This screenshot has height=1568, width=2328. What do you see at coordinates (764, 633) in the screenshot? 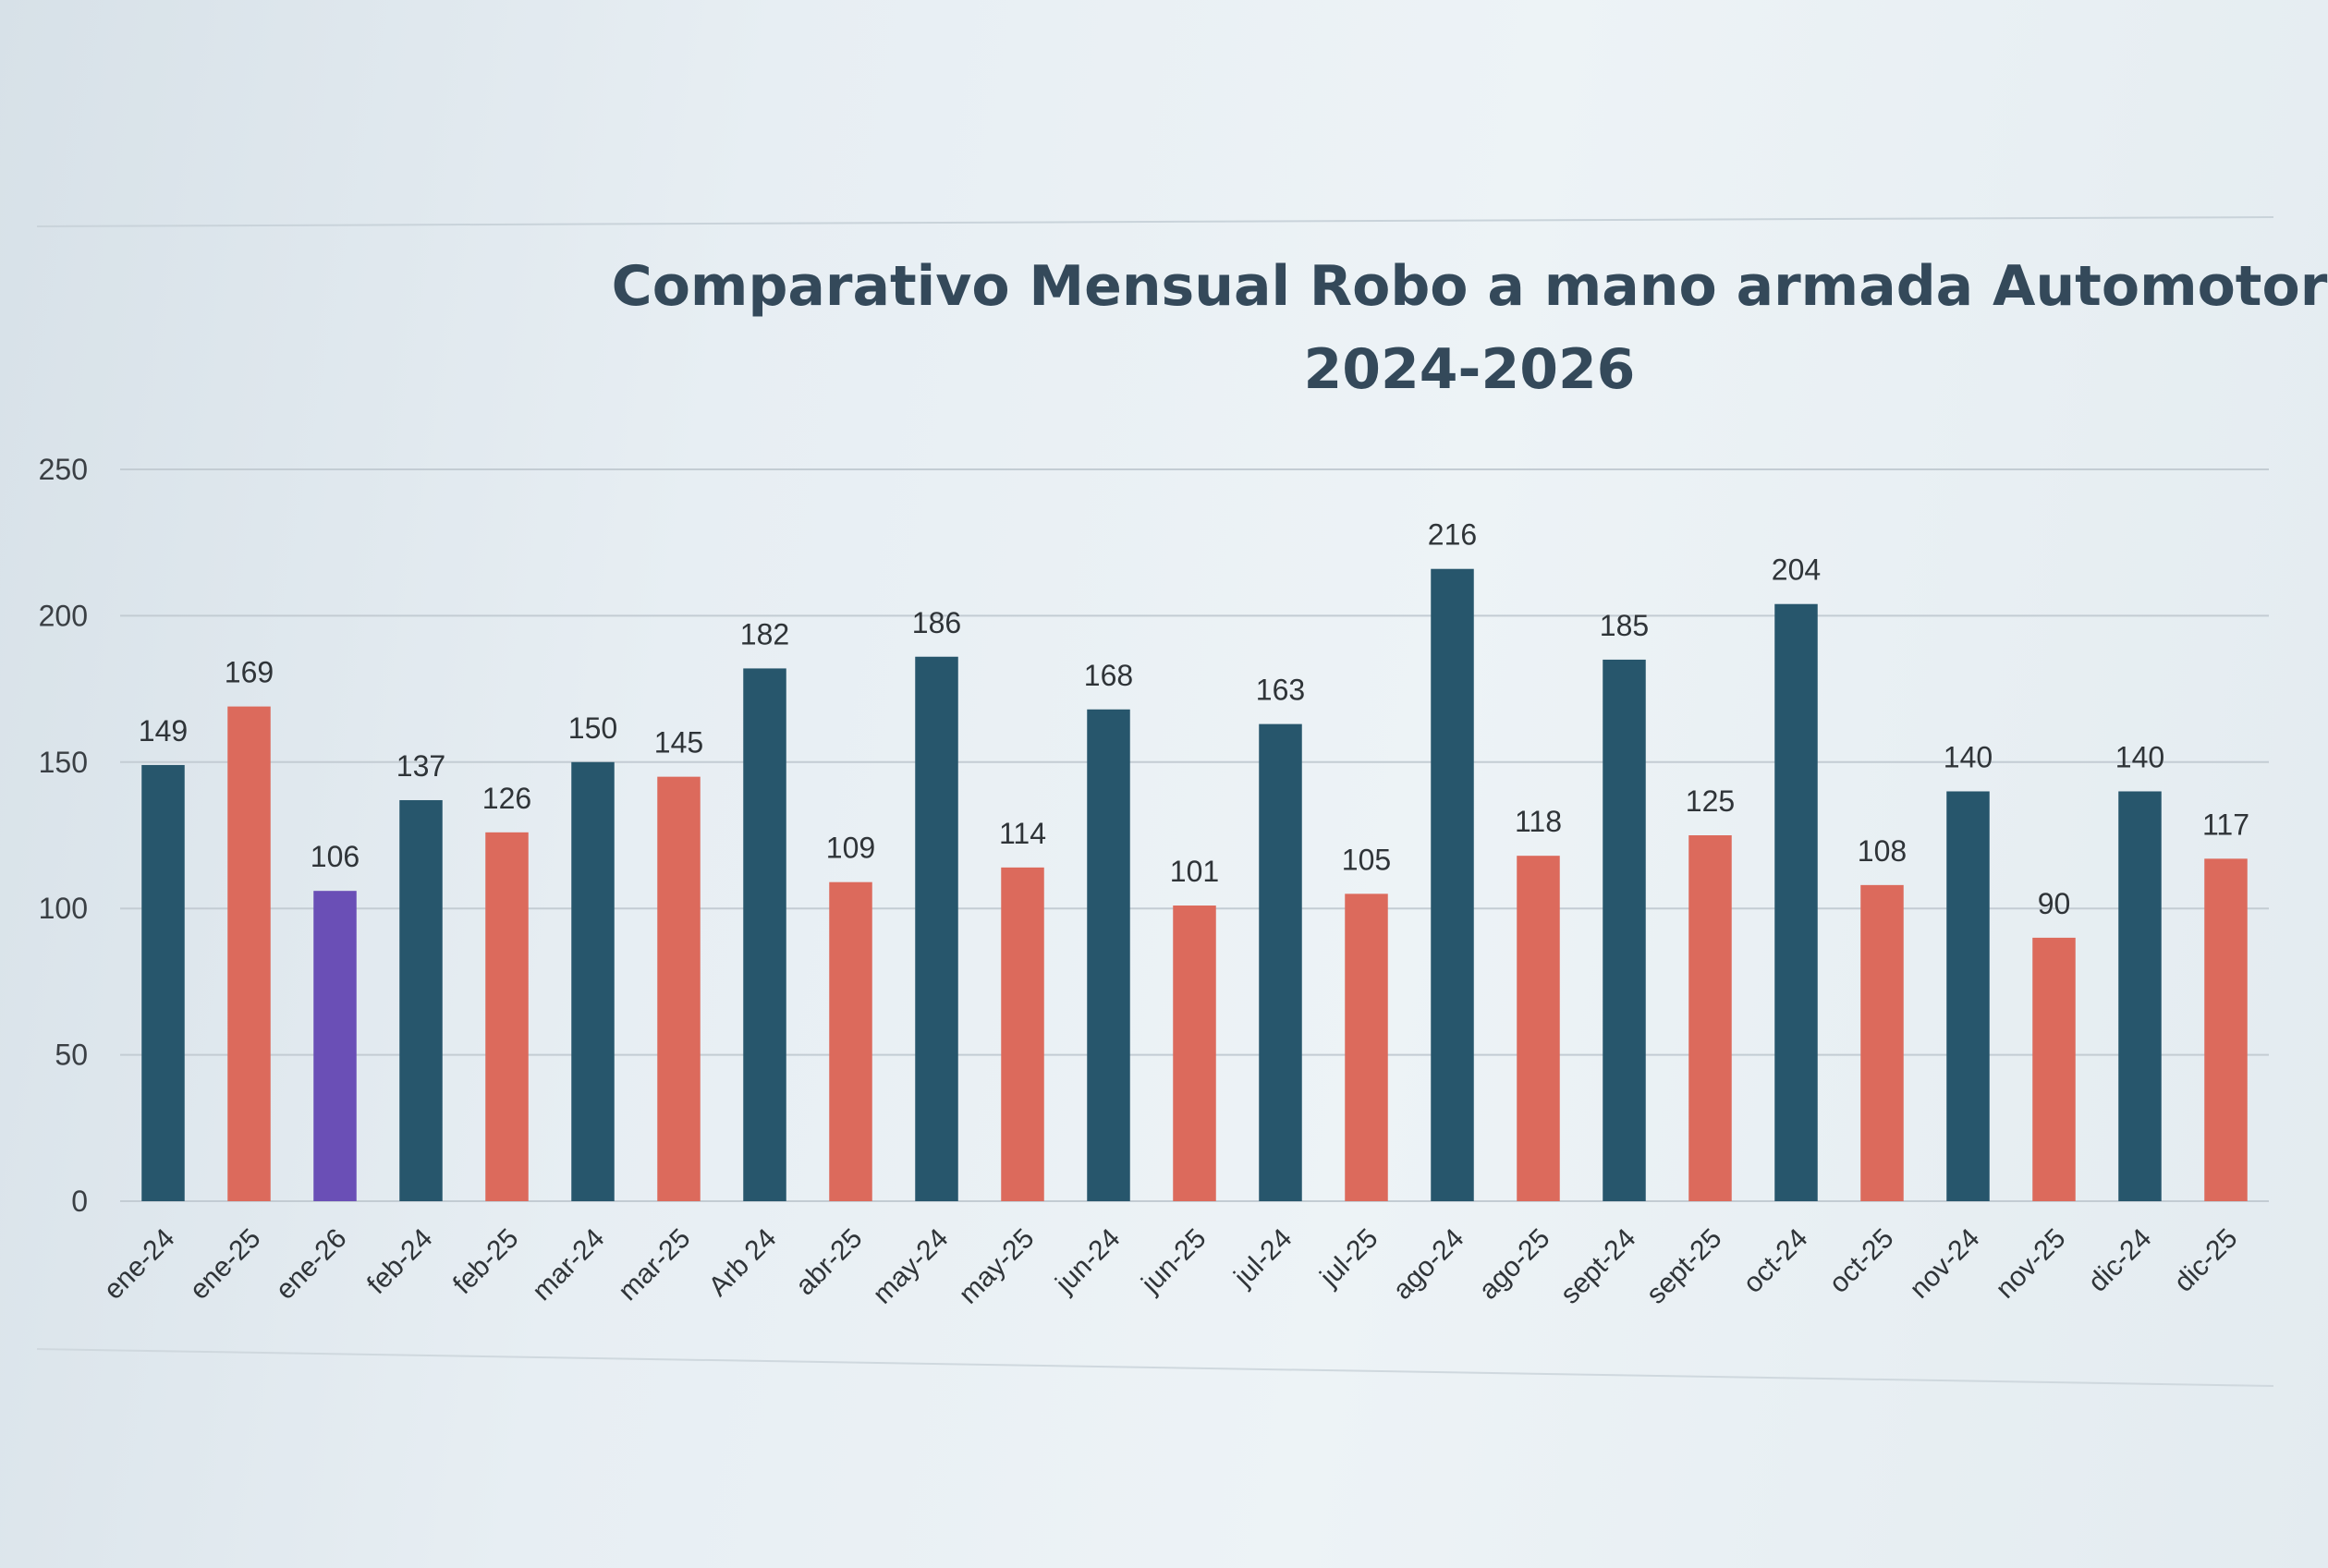
I see `data-label: 182` at bounding box center [764, 633].